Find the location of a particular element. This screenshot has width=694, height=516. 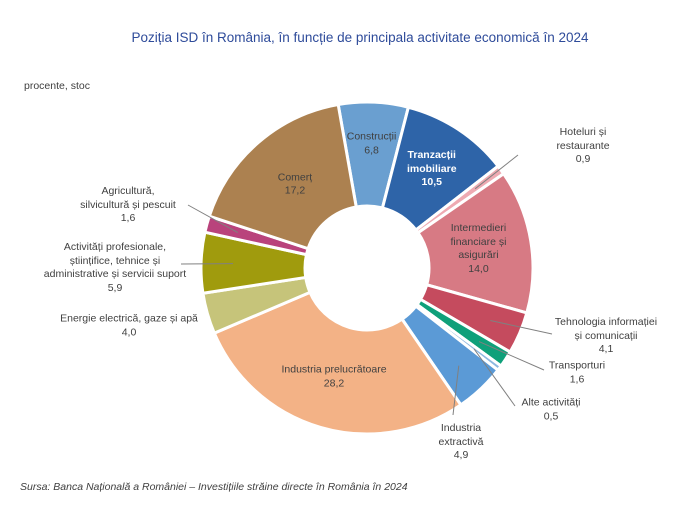

slice-value: 4,0 is located at coordinates (129, 332).